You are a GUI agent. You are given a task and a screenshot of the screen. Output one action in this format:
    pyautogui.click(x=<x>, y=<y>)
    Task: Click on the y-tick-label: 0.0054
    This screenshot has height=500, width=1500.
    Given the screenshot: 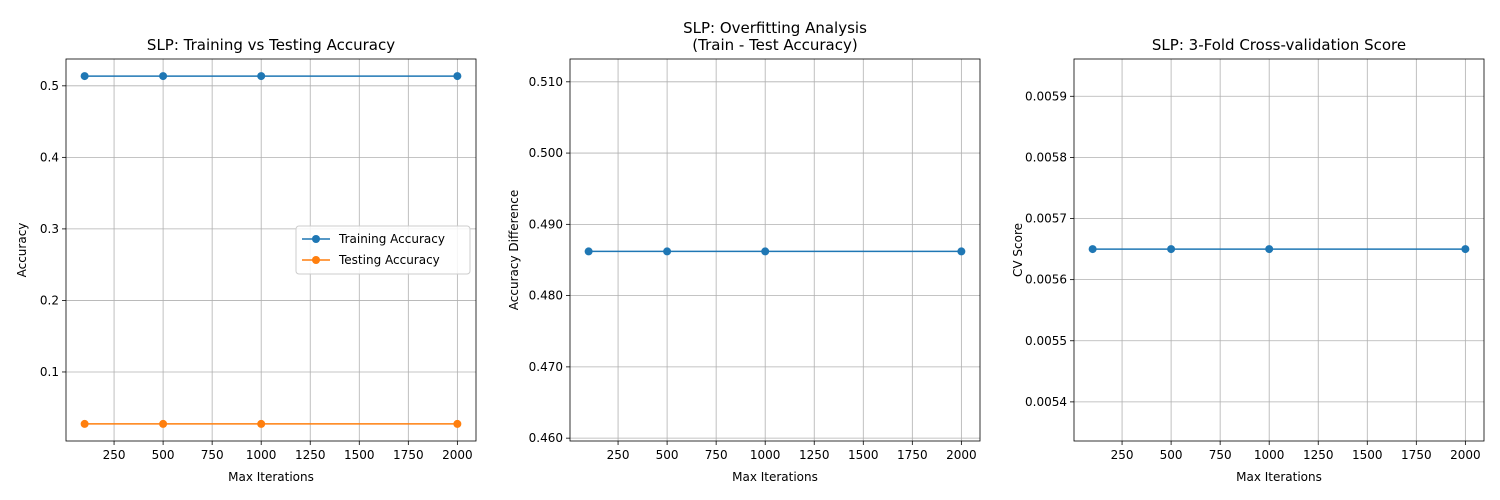 What is the action you would take?
    pyautogui.click(x=1046, y=402)
    